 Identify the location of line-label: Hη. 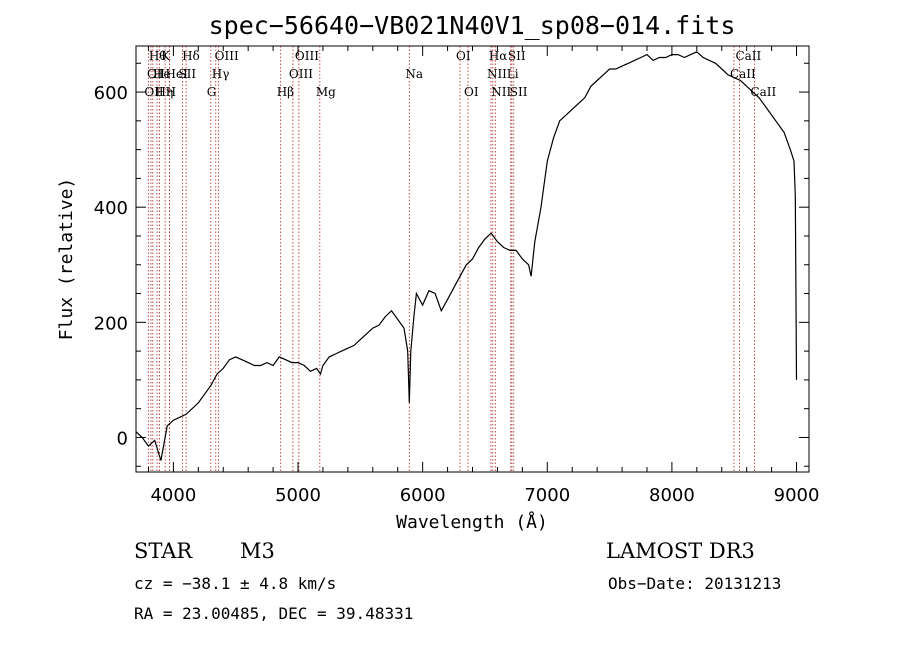
(165, 92).